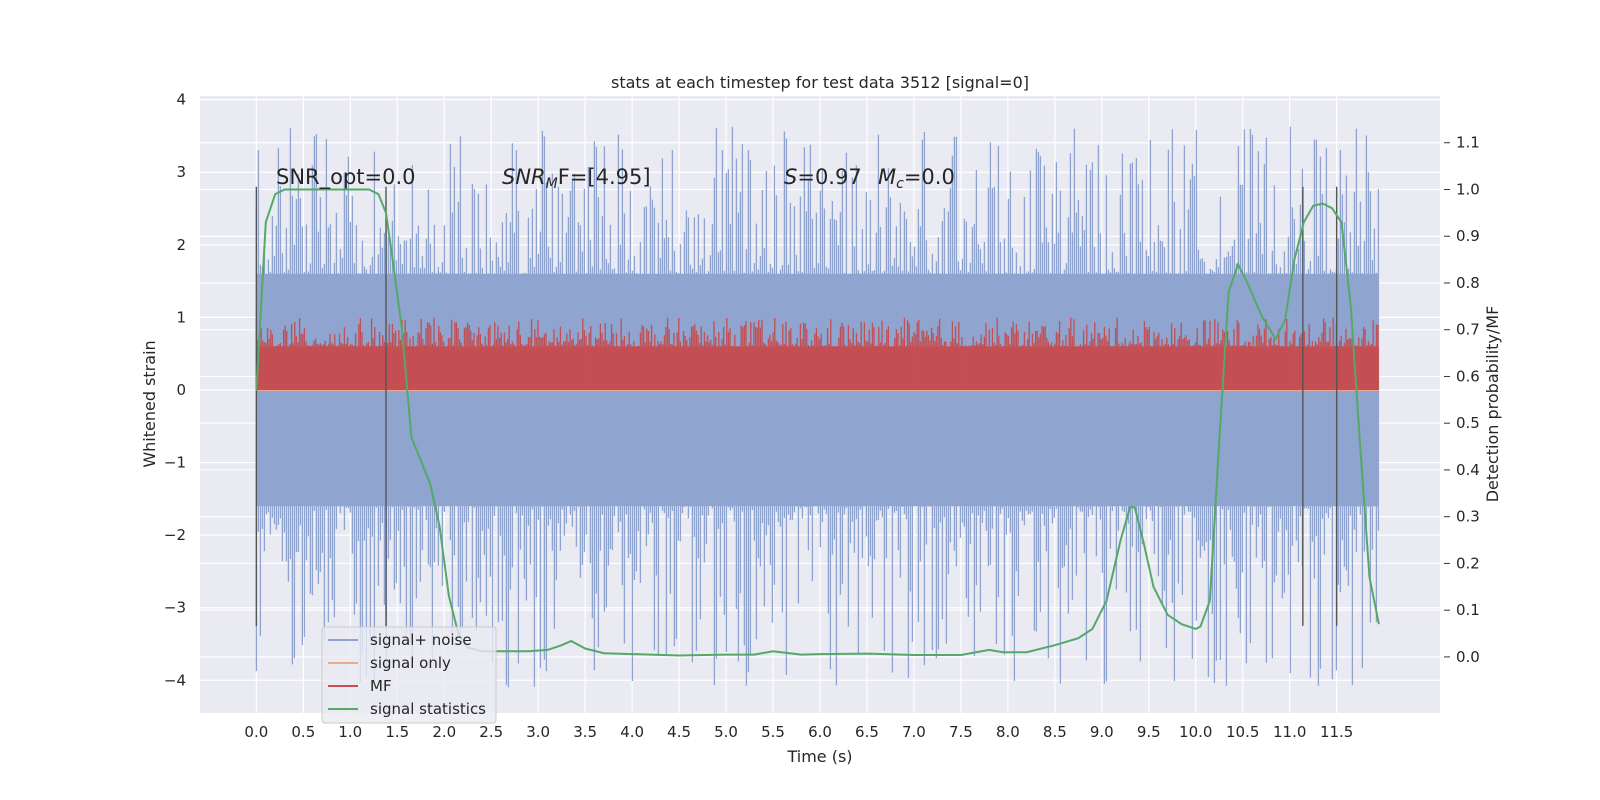  What do you see at coordinates (181, 317) in the screenshot?
I see `y-tick-label: 1` at bounding box center [181, 317].